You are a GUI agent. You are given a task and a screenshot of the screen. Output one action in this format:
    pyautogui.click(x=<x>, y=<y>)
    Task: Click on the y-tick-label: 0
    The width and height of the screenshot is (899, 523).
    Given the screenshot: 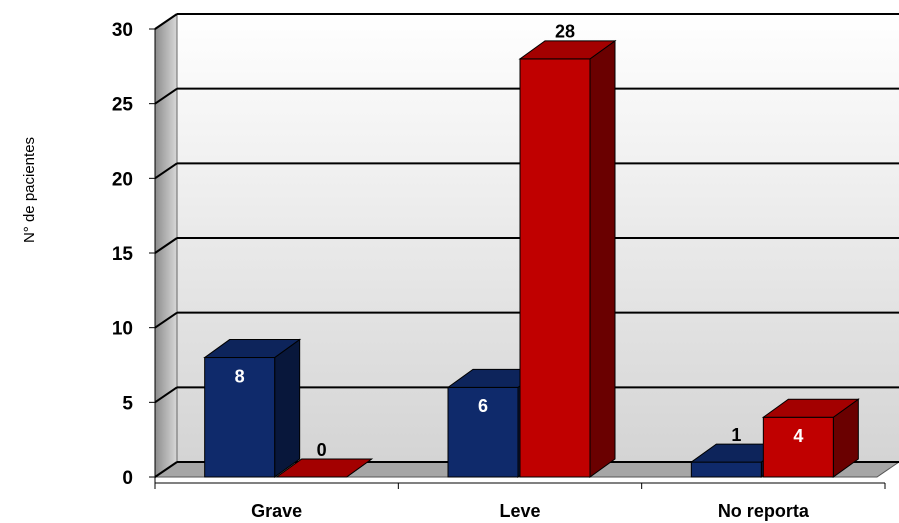 What is the action you would take?
    pyautogui.click(x=127, y=478)
    